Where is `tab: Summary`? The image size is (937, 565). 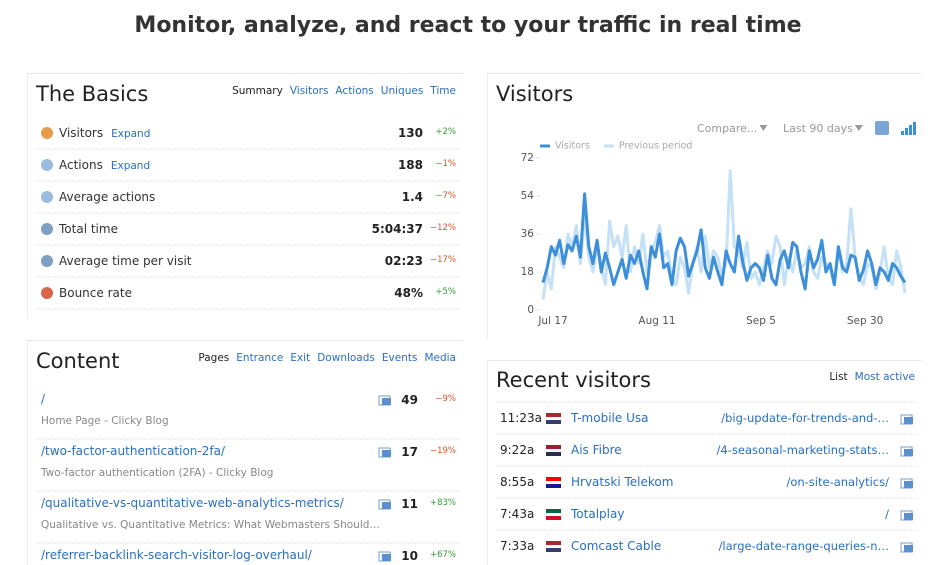 tab: Summary is located at coordinates (257, 91).